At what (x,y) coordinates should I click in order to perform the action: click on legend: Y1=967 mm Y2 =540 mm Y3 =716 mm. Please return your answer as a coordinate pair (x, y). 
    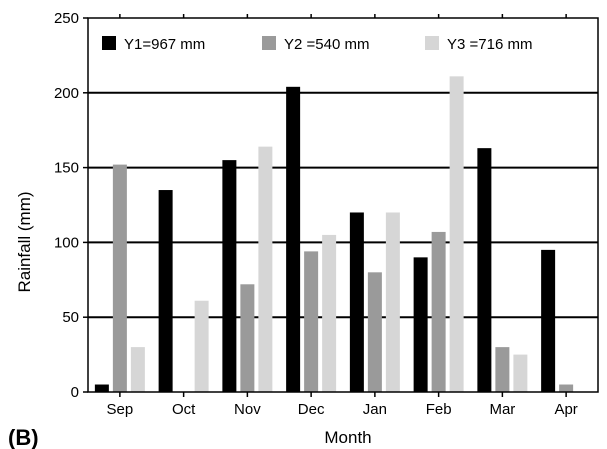
    Looking at the image, I should click on (317, 44).